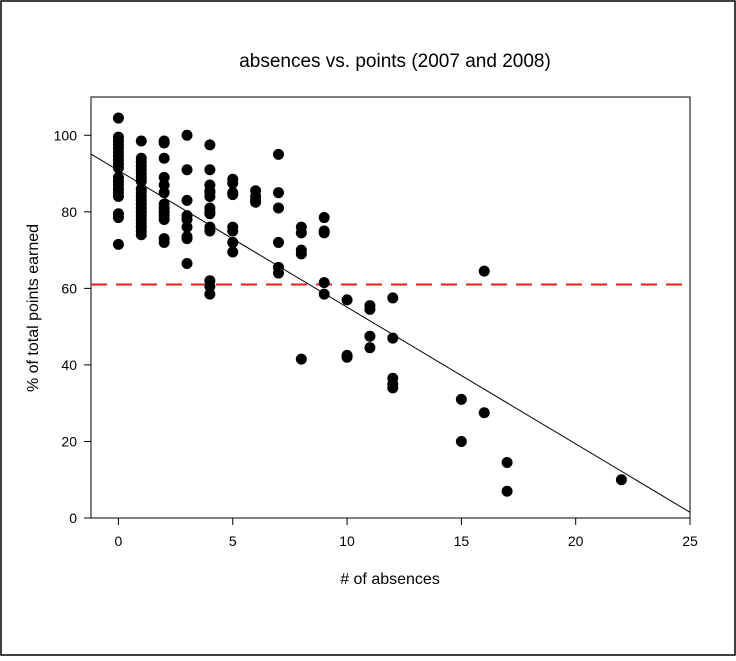  Describe the element at coordinates (72, 326) in the screenshot. I see `y-axis: 0 20 40 60 80 100` at that location.